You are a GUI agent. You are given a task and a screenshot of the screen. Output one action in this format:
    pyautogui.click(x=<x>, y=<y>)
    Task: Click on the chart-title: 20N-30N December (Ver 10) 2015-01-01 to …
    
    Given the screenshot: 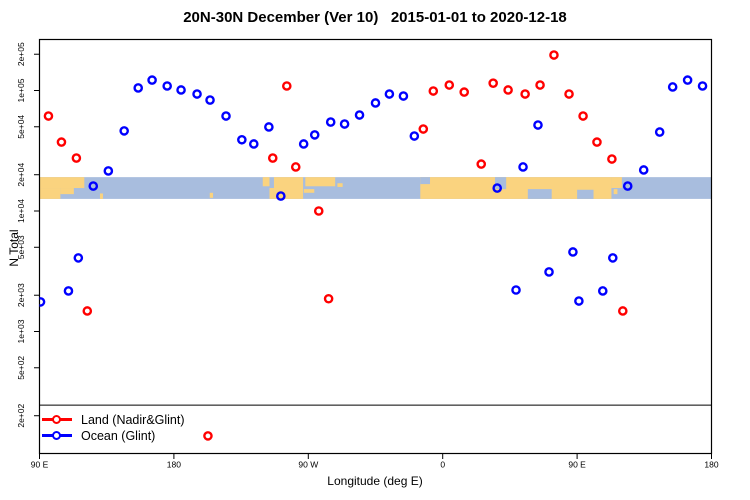 What is the action you would take?
    pyautogui.click(x=375, y=17)
    